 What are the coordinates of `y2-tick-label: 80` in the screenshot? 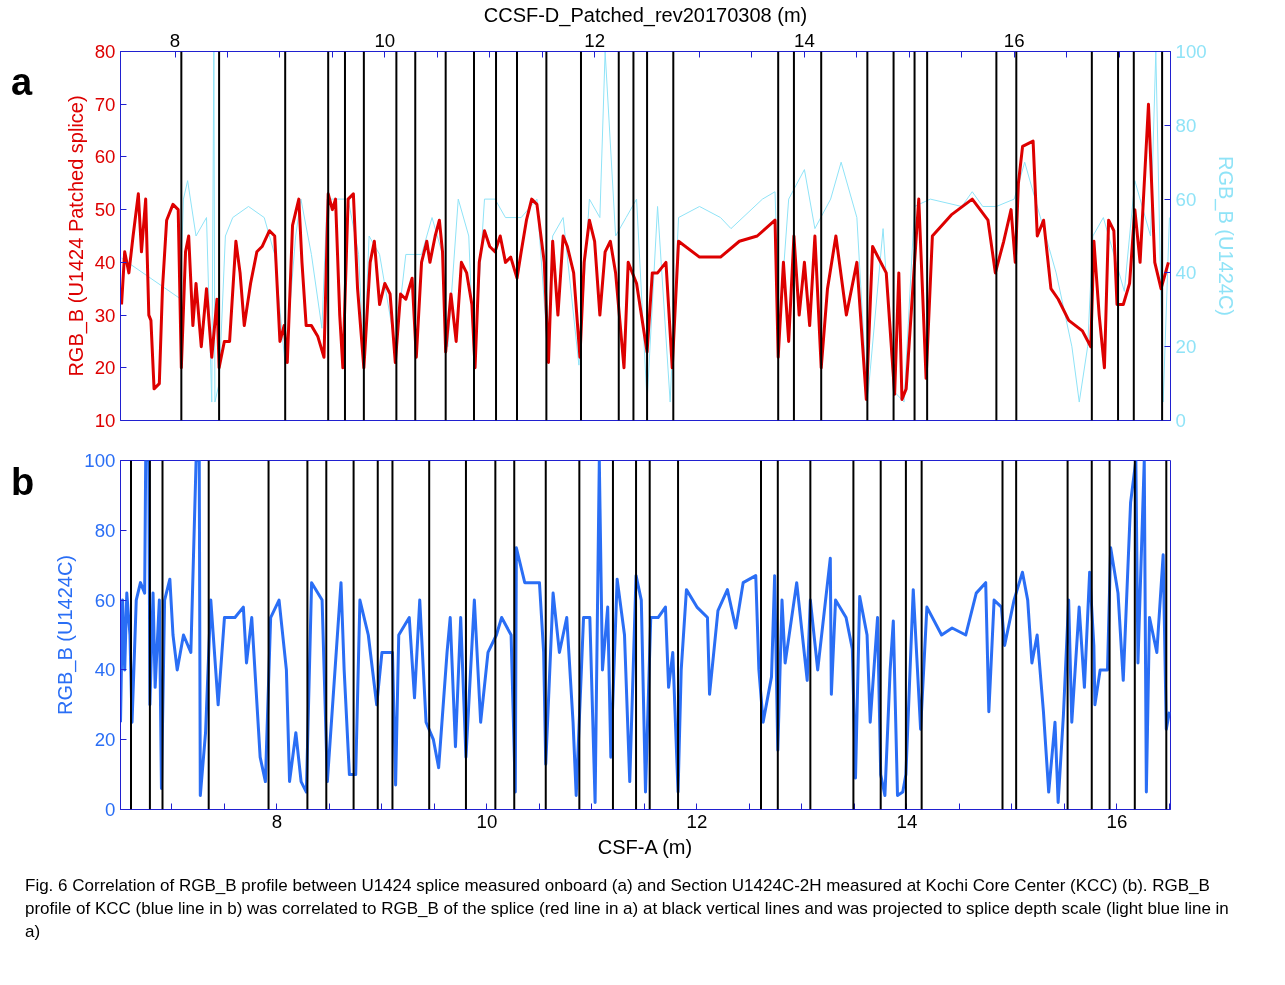 It's located at (1186, 125).